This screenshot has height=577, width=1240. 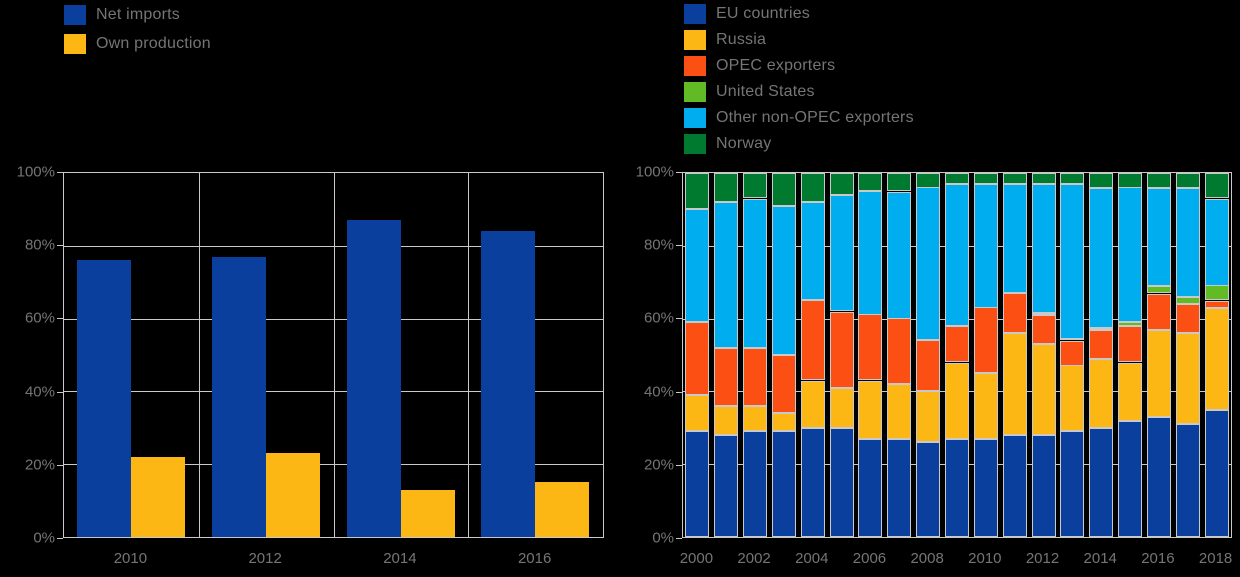 I want to click on opec-exporters-label: OPEC exporters, so click(x=776, y=65).